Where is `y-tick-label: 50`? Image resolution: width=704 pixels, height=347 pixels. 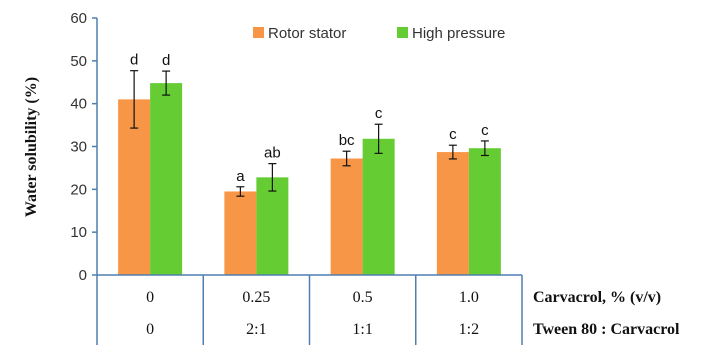
y-tick-label: 50 is located at coordinates (78, 61).